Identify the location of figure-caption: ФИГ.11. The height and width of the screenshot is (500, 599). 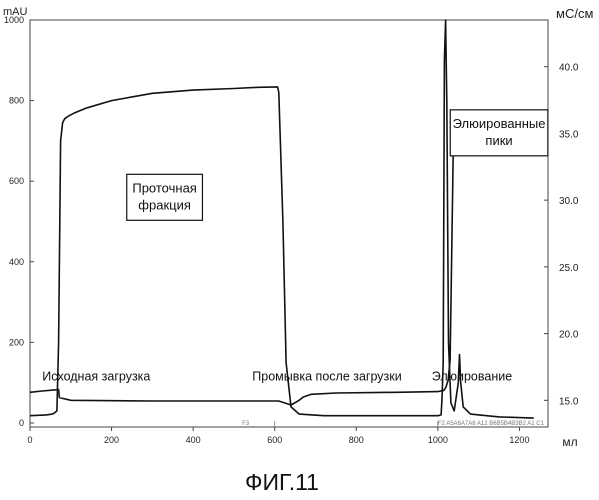
(282, 482).